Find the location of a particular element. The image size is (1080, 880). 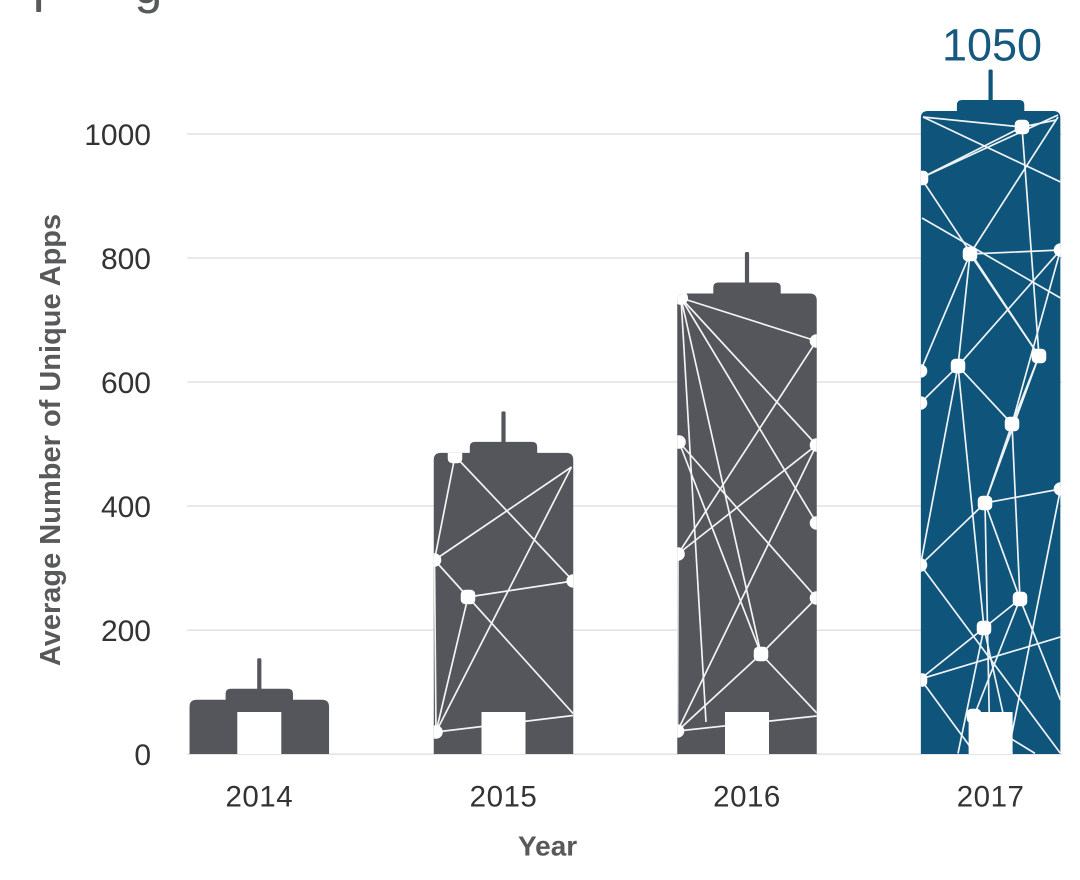

svg-text: Year is located at coordinates (547, 846).